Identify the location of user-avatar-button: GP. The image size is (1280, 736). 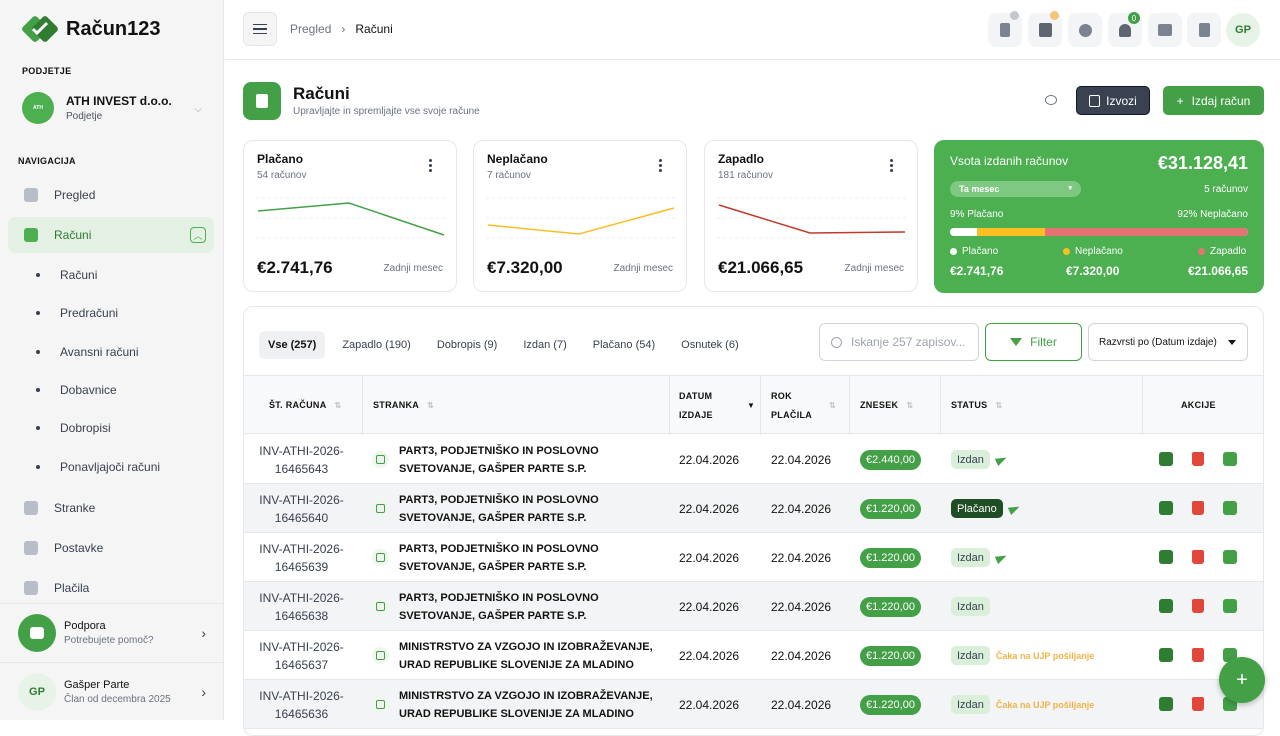
(1243, 30).